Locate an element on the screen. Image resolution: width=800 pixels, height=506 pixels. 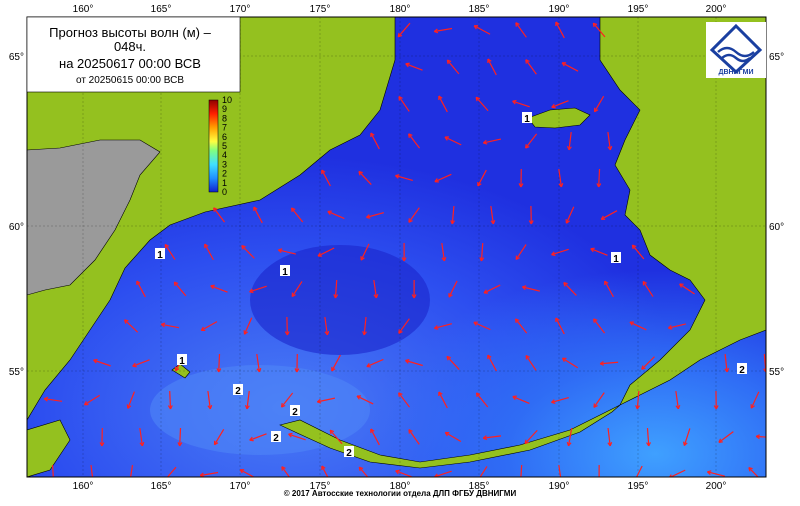
title-line: Прогноз высоты волн (м) – is located at coordinates (130, 32).